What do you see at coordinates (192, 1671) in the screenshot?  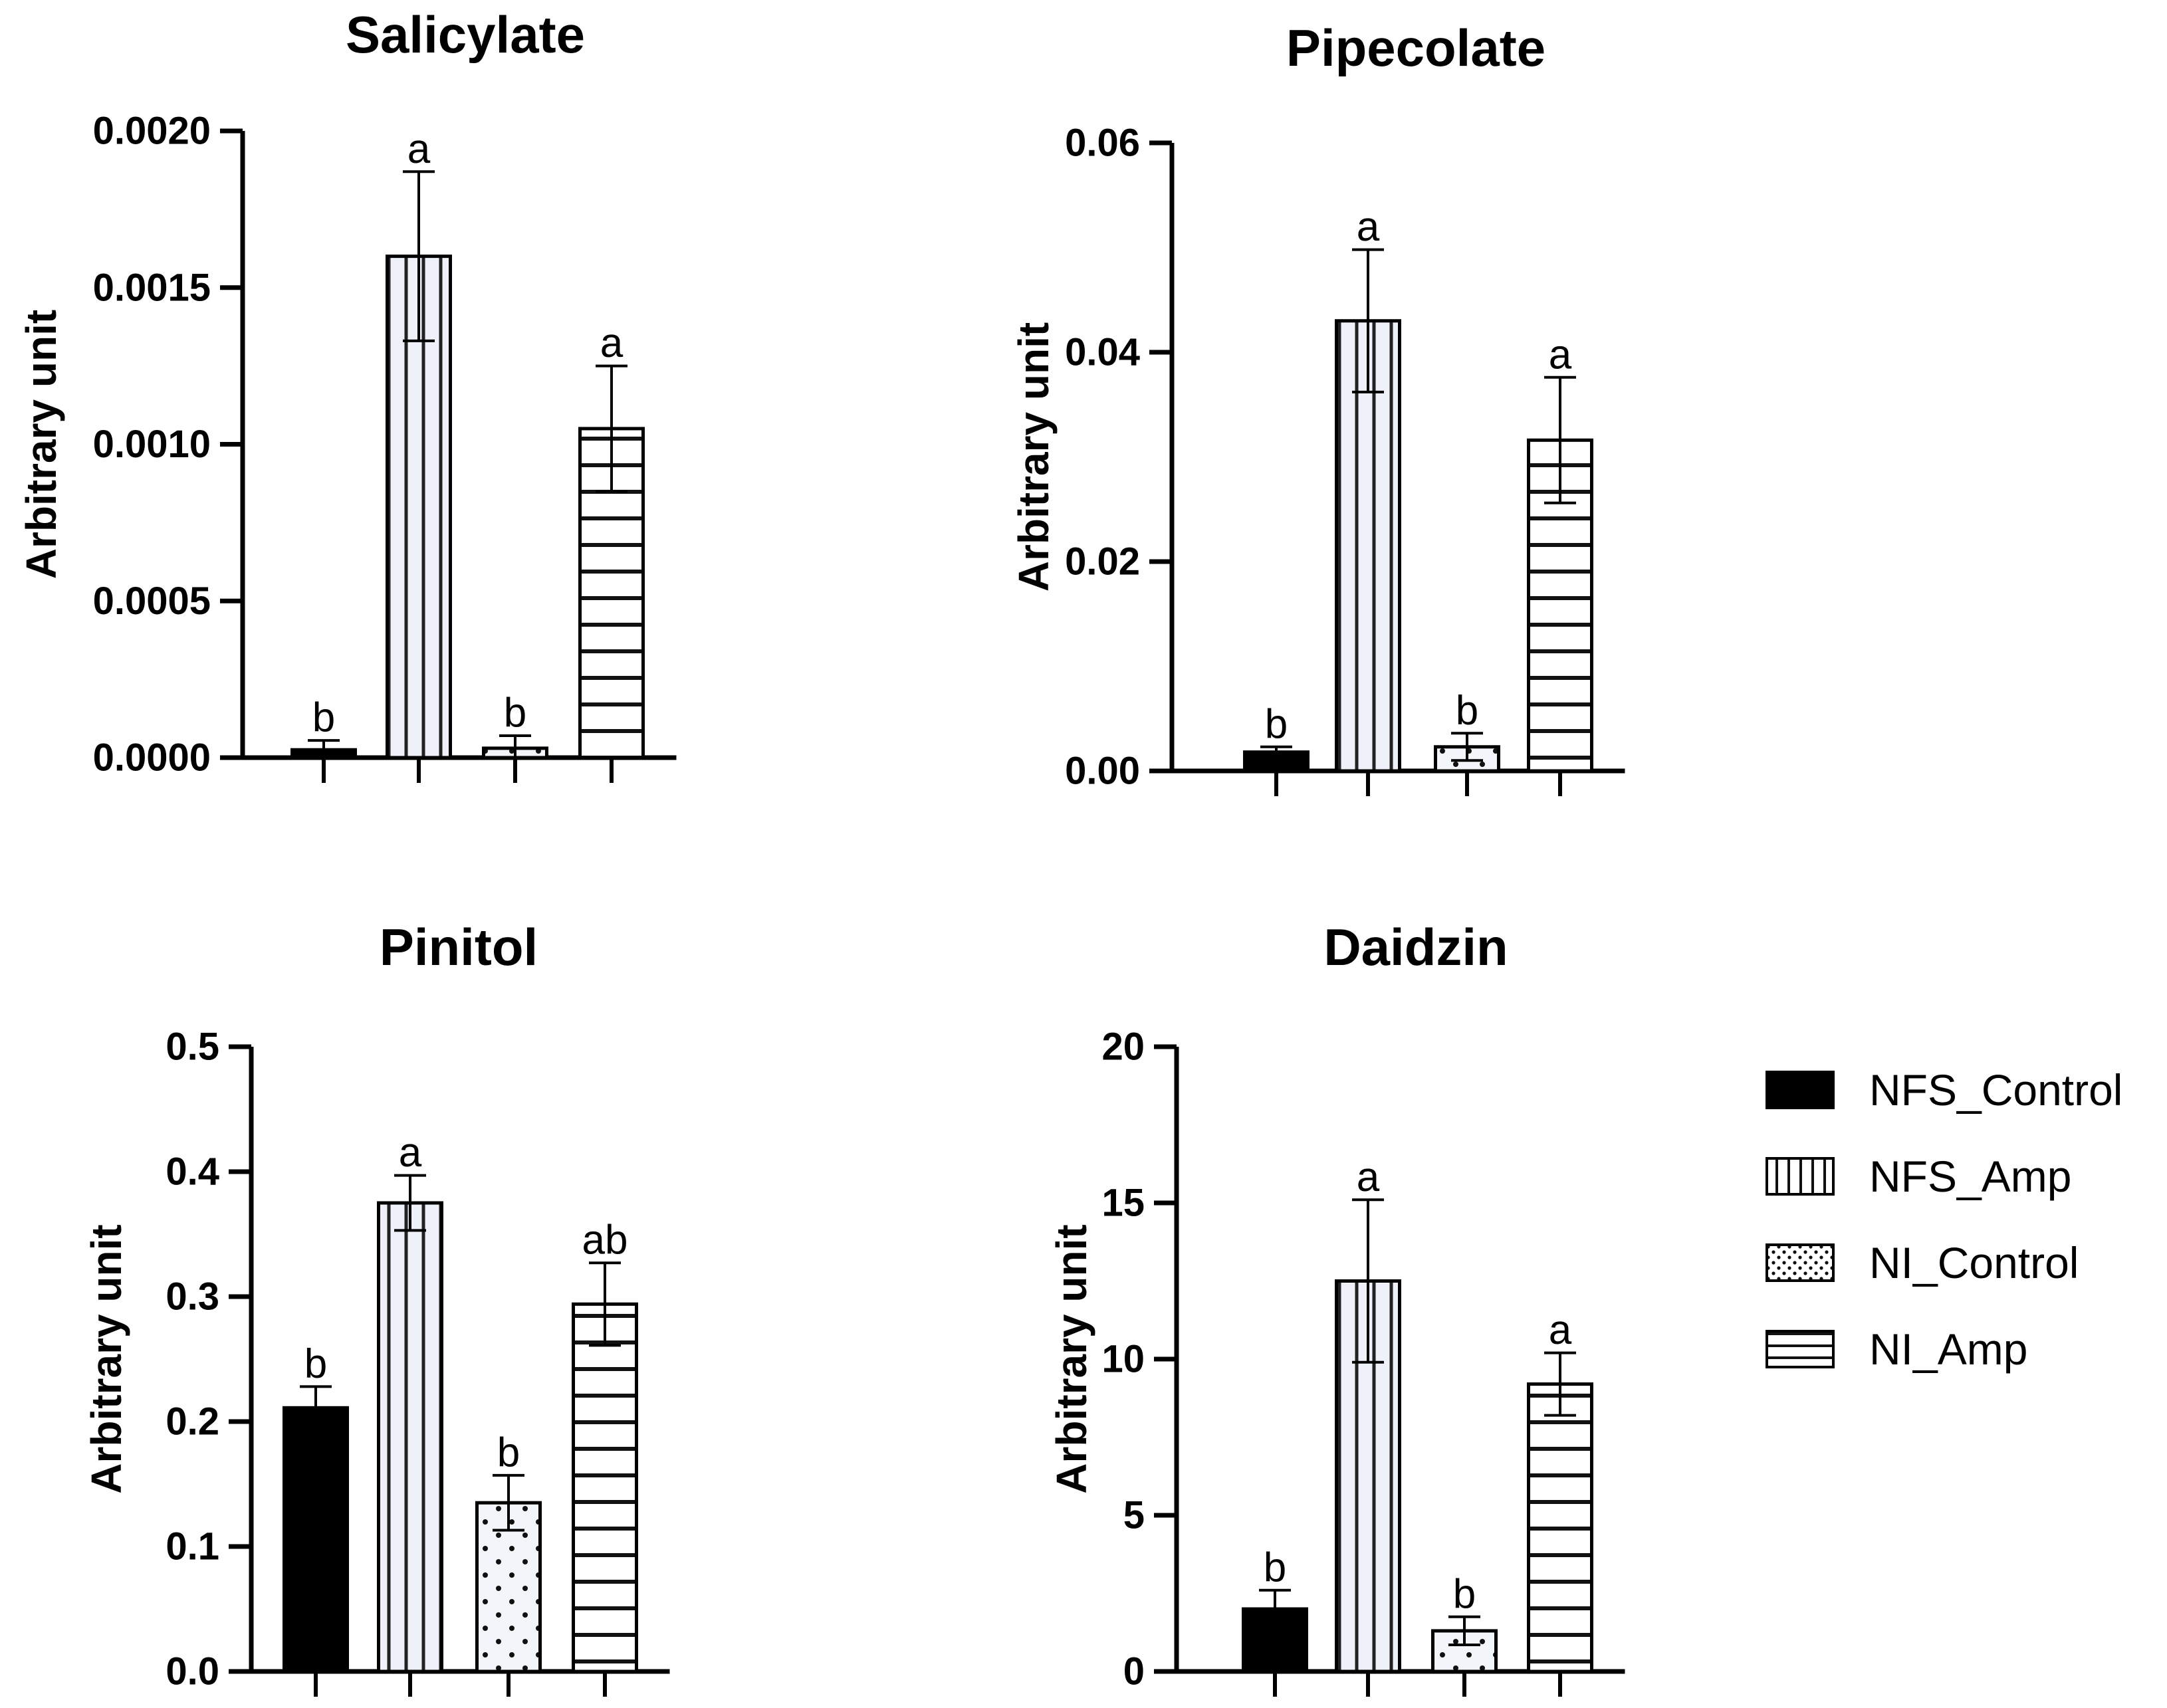 I see `y-tick-label: 0.0` at bounding box center [192, 1671].